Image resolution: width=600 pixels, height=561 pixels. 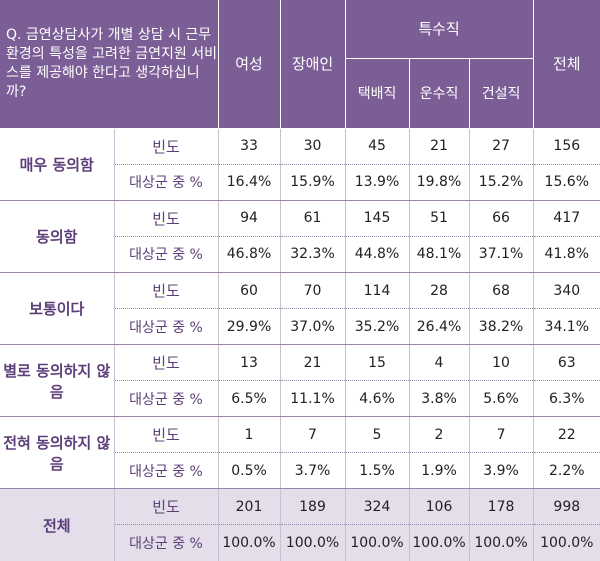 I want to click on cell-pct-women: 29.9%, so click(x=249, y=327).